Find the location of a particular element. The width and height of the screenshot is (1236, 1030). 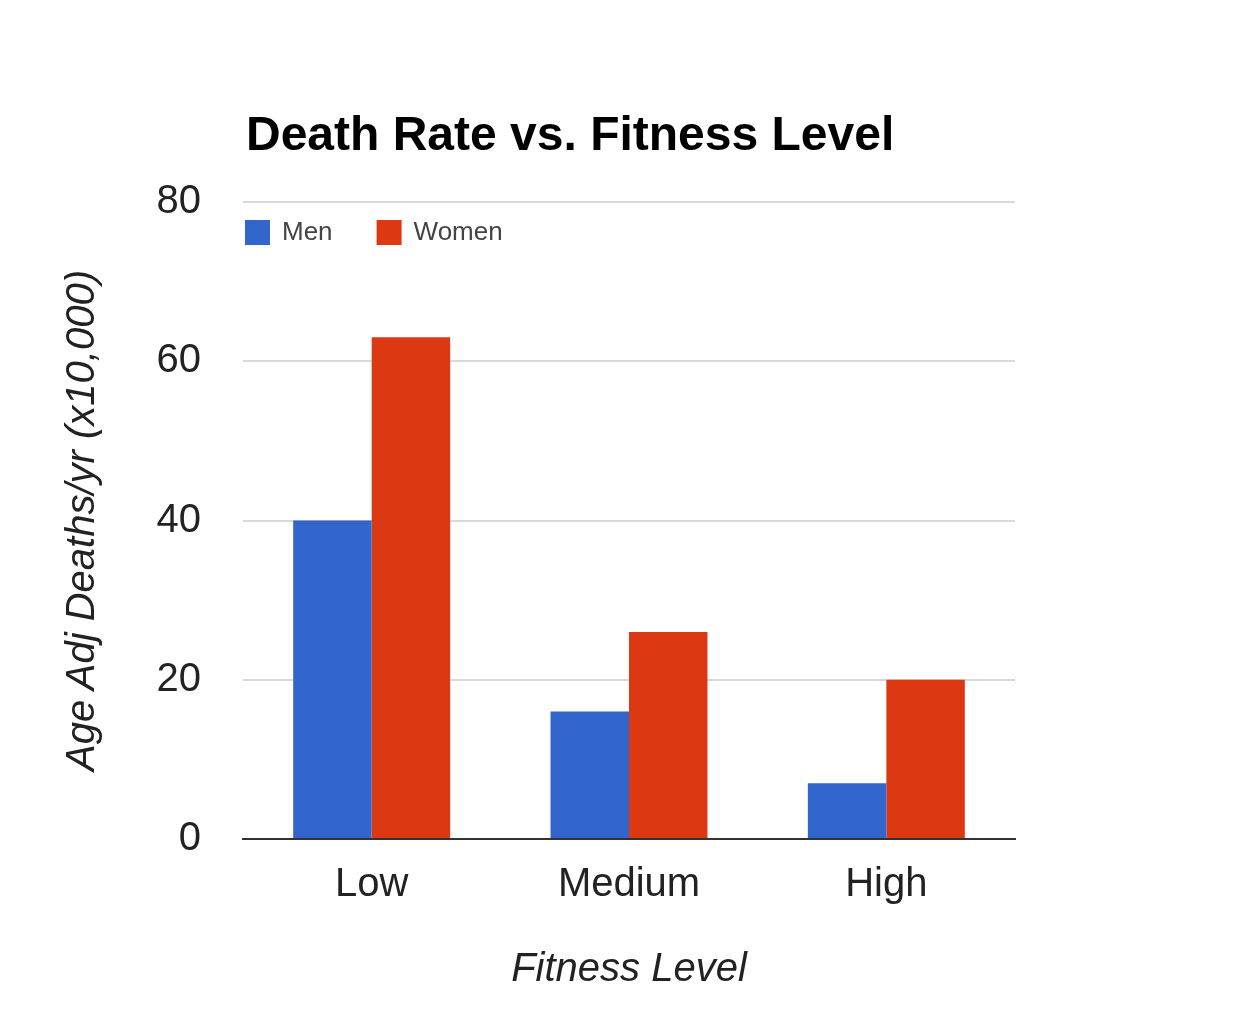

y-tick-label: 0 is located at coordinates (189, 836).